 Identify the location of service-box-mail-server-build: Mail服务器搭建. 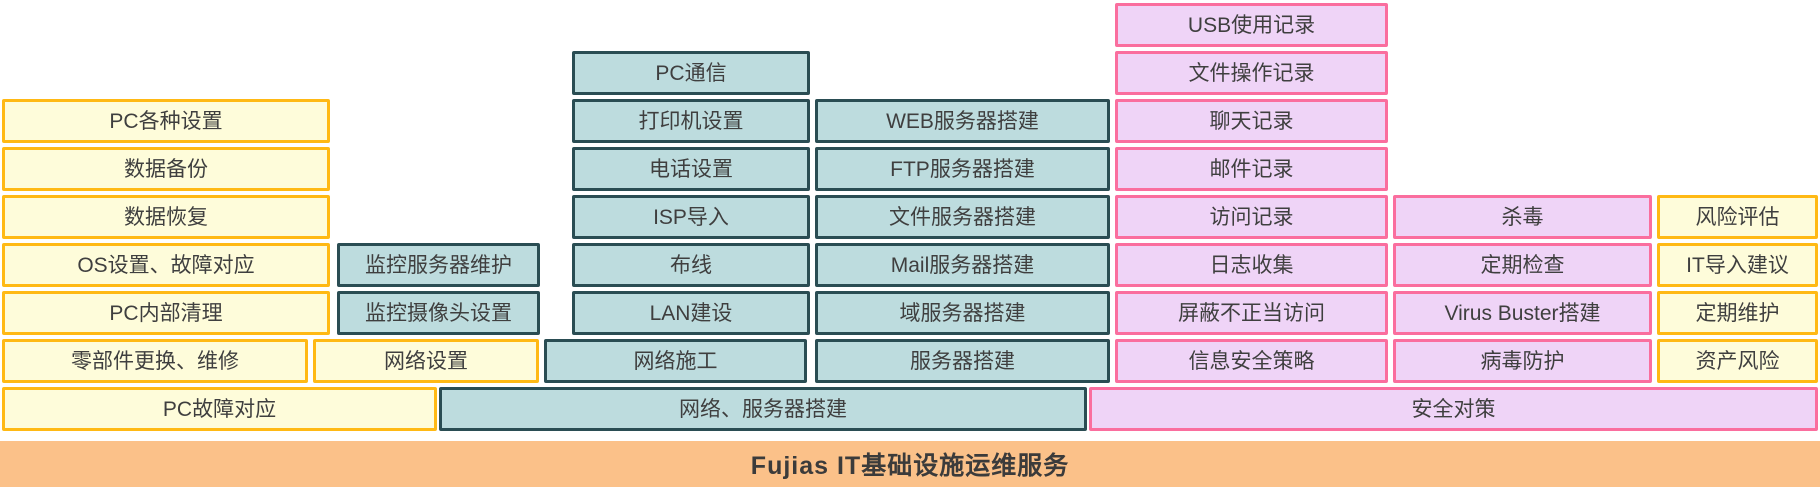
(962, 265).